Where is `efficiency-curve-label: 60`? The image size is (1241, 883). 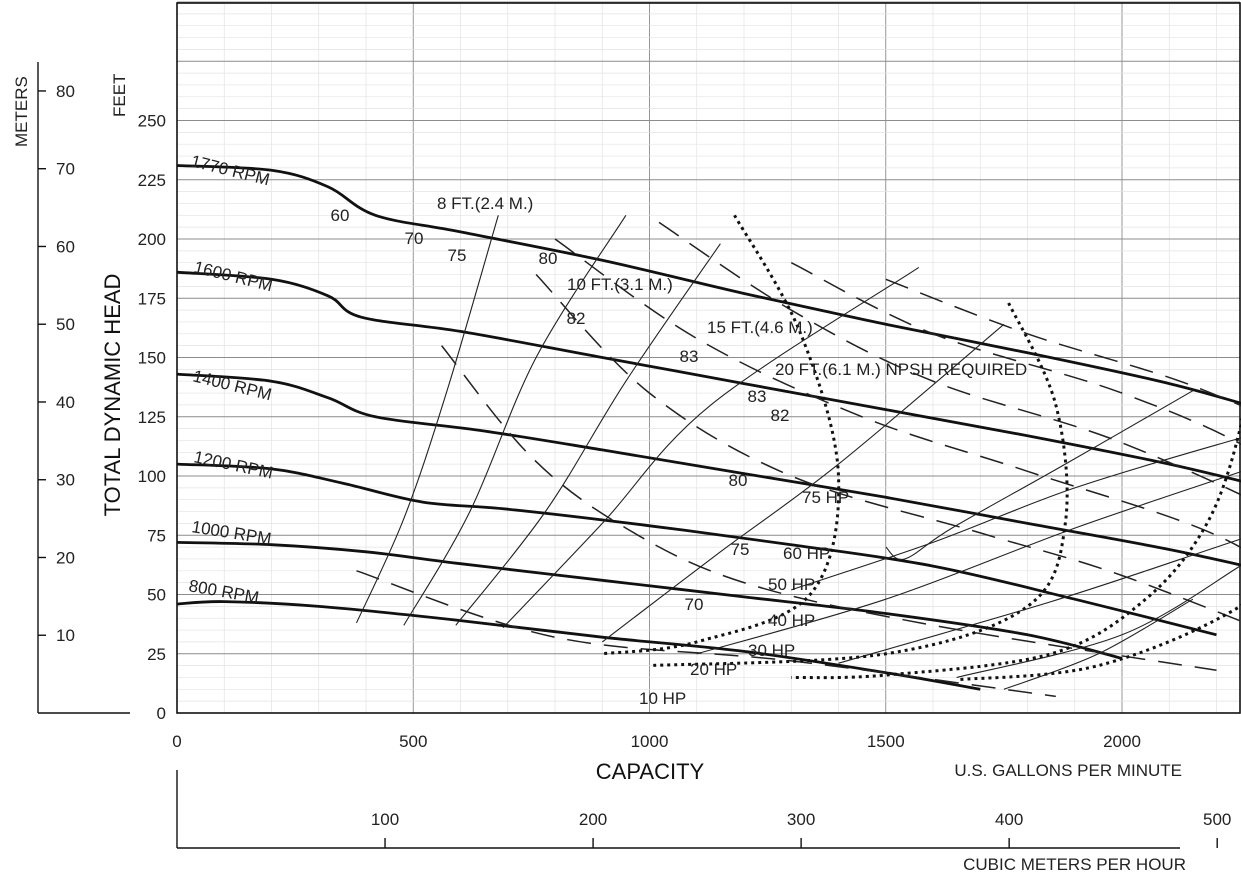 efficiency-curve-label: 60 is located at coordinates (340, 215).